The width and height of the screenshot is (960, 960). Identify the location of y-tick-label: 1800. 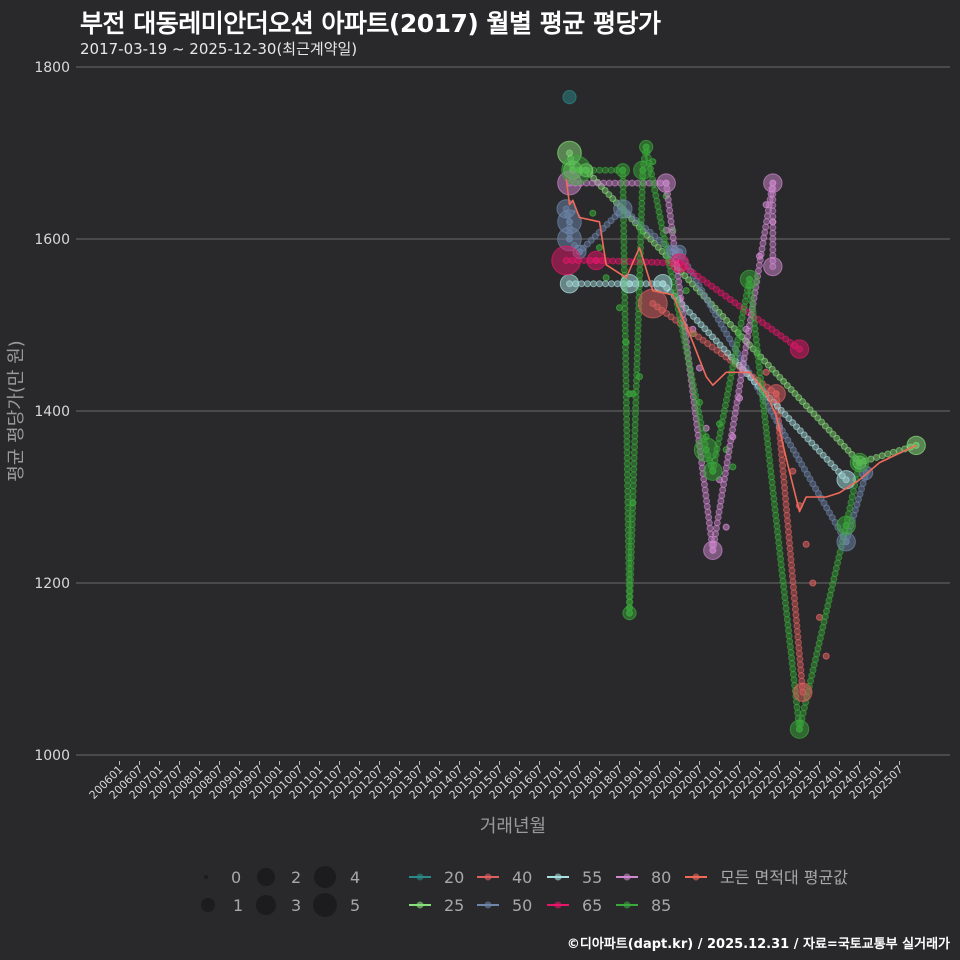
(52, 68).